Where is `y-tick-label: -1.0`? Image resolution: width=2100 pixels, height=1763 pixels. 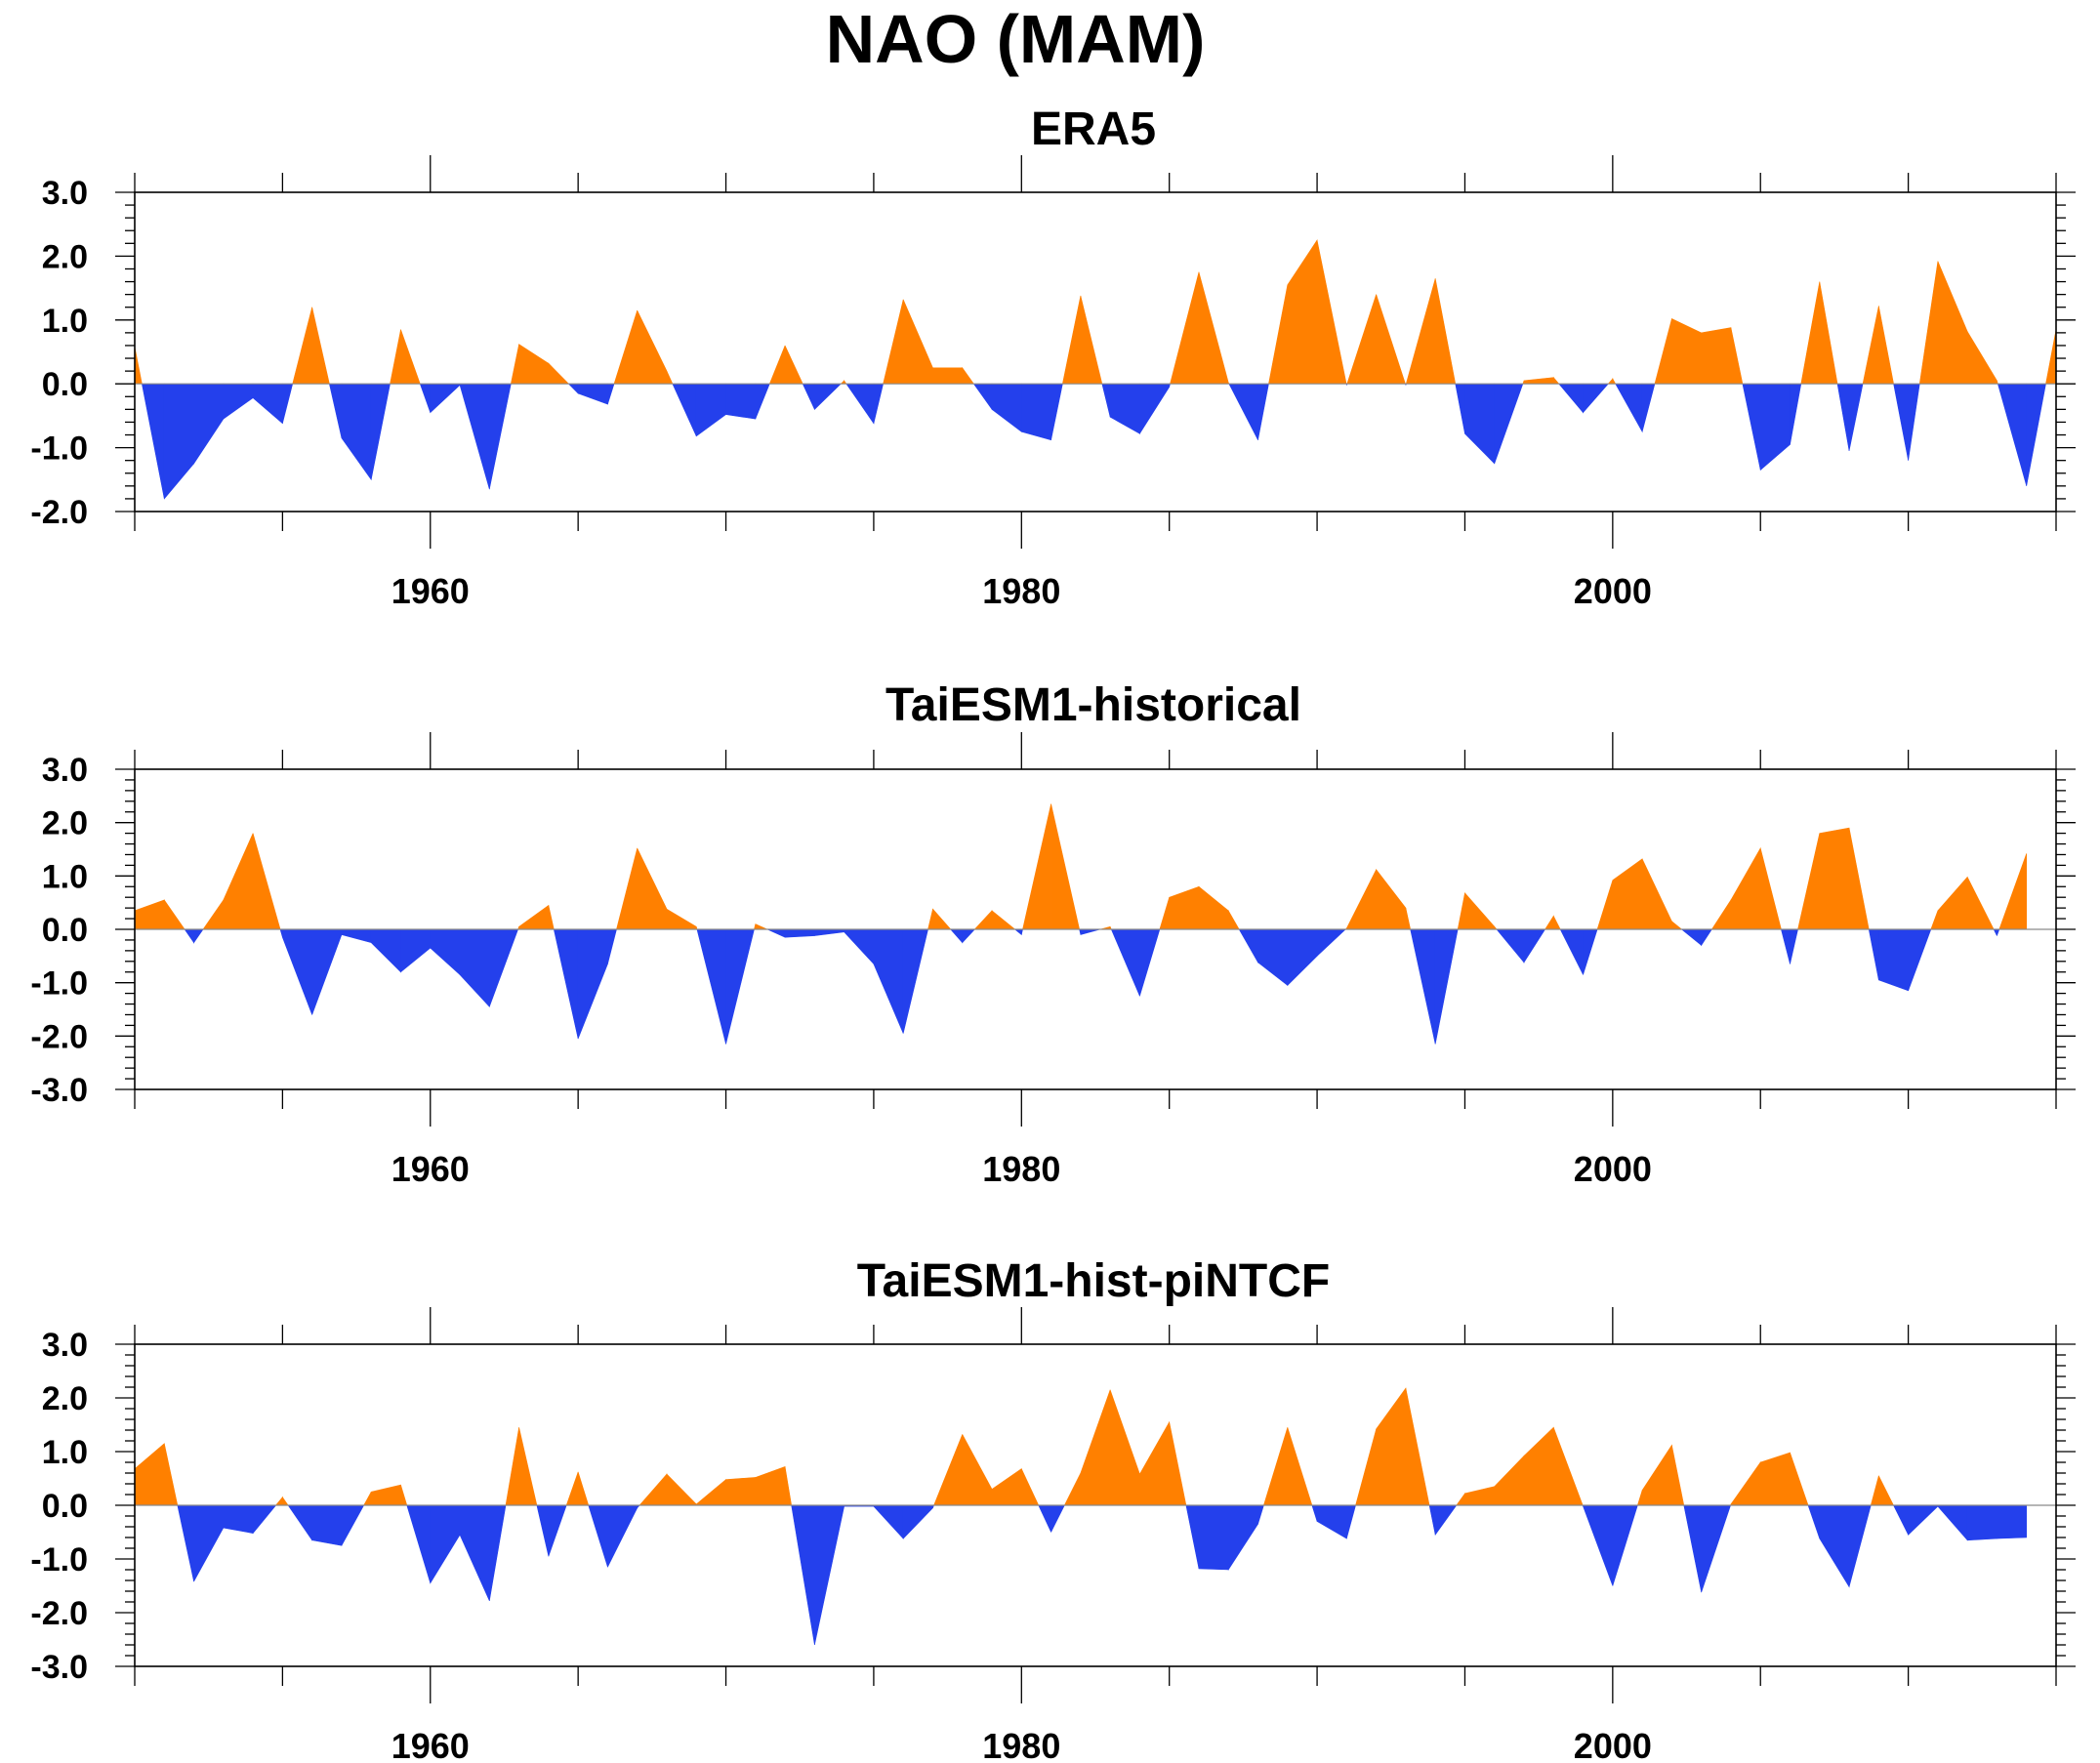
y-tick-label: -1.0 is located at coordinates (59, 1559).